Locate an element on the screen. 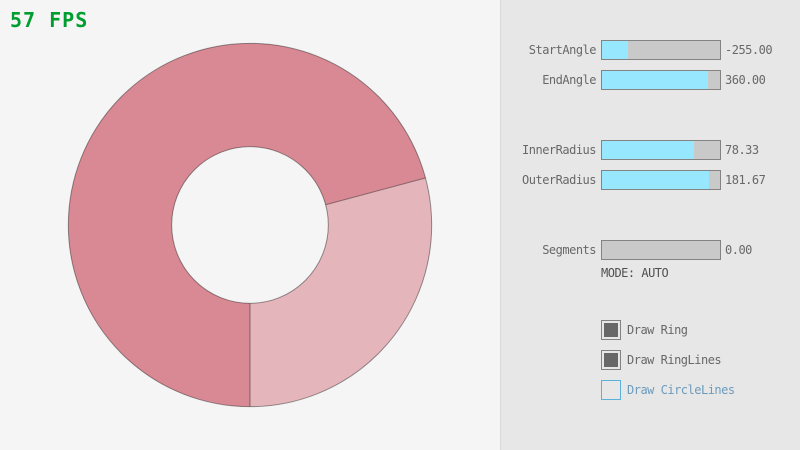 The width and height of the screenshot is (800, 450). ring-start-cap-line is located at coordinates (375, 191).